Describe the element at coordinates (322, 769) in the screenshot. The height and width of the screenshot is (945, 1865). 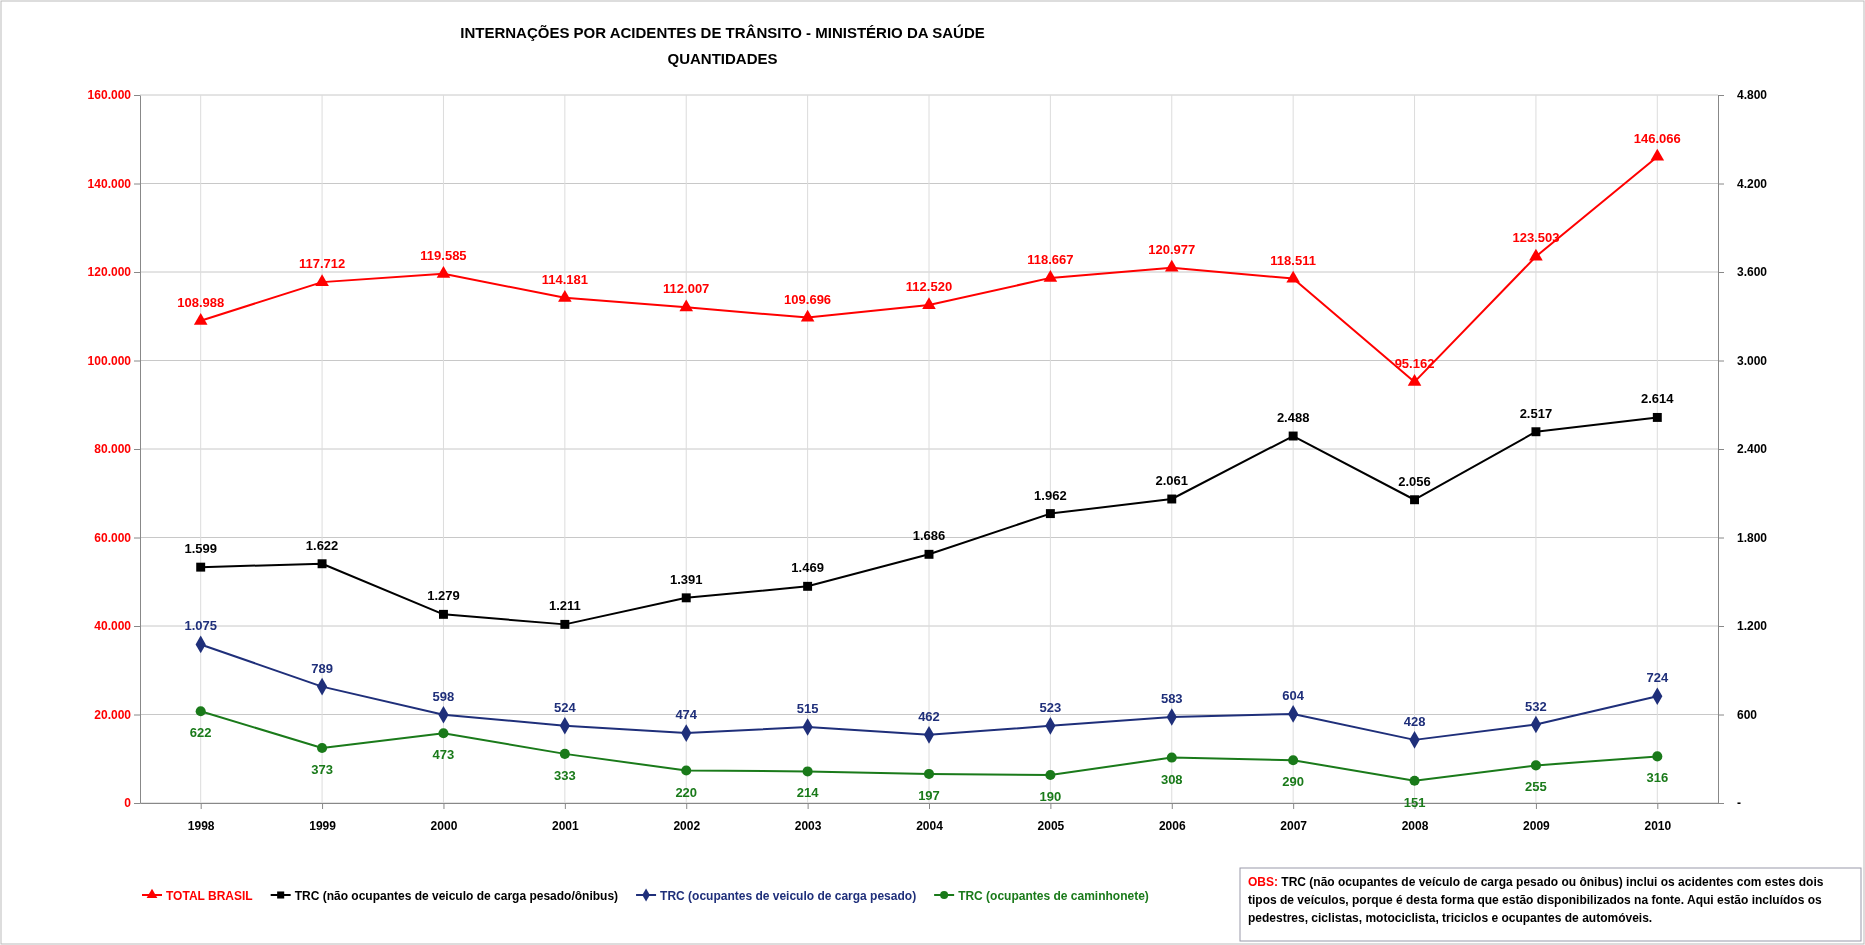
I see `data-label: 373` at that location.